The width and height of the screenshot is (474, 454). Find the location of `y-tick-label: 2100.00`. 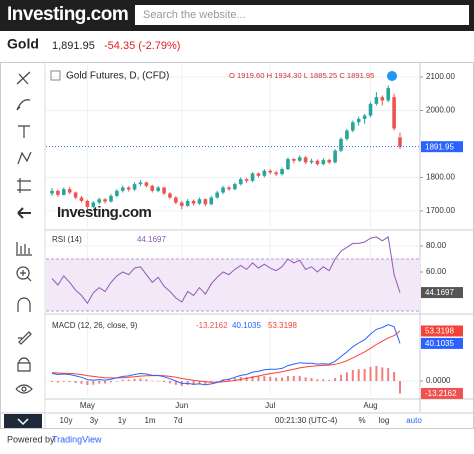

y-tick-label: 2100.00 is located at coordinates (440, 76).